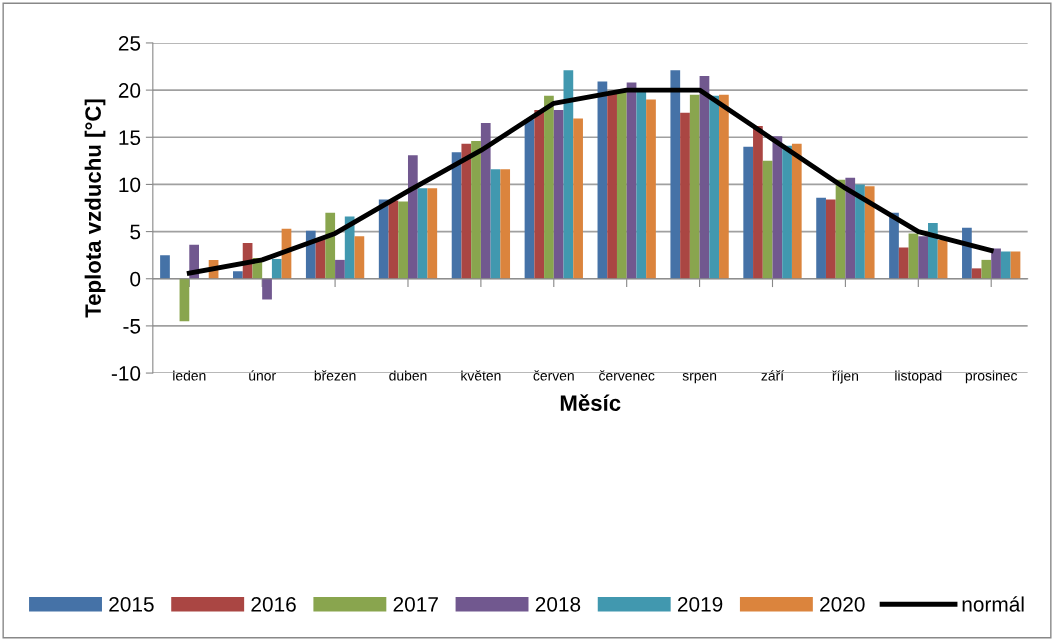 This screenshot has width=1054, height=641. What do you see at coordinates (335, 375) in the screenshot?
I see `x-tick-label: březen` at bounding box center [335, 375].